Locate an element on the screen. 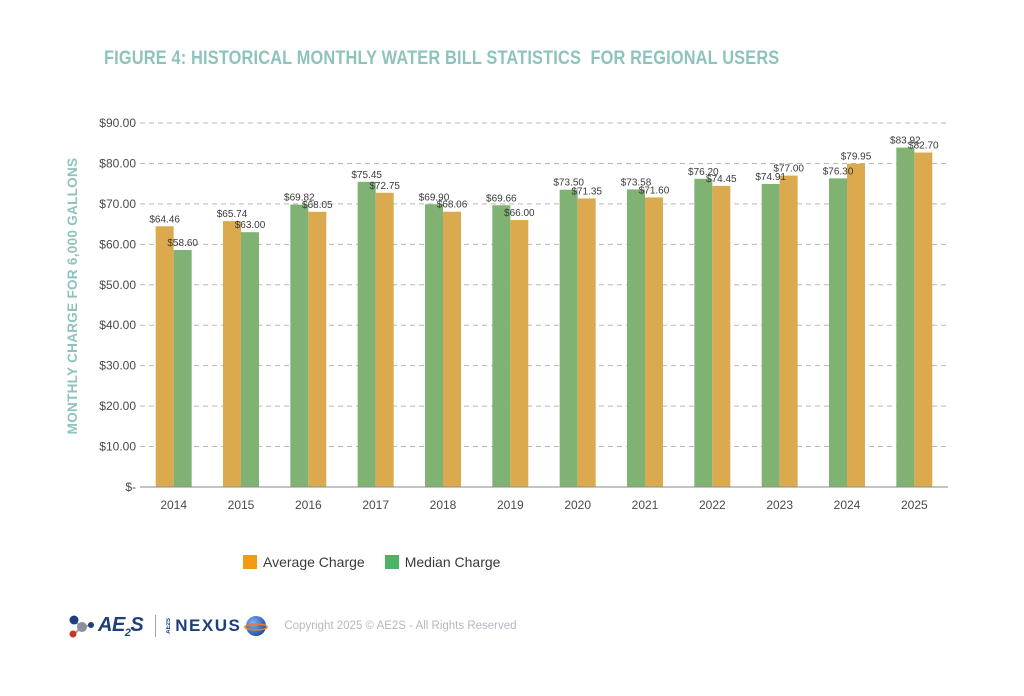 Image resolution: width=1024 pixels, height=696 pixels. nexus-prefix: AE2S is located at coordinates (169, 626).